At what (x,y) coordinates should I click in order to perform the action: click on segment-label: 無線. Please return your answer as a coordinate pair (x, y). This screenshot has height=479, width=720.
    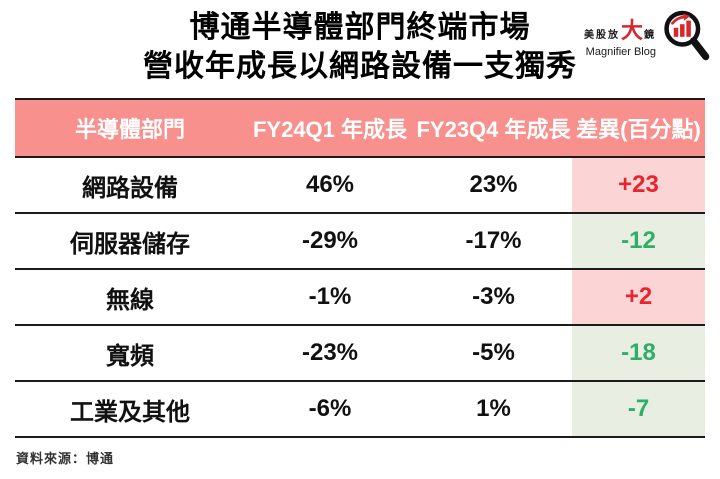
    Looking at the image, I should click on (130, 300).